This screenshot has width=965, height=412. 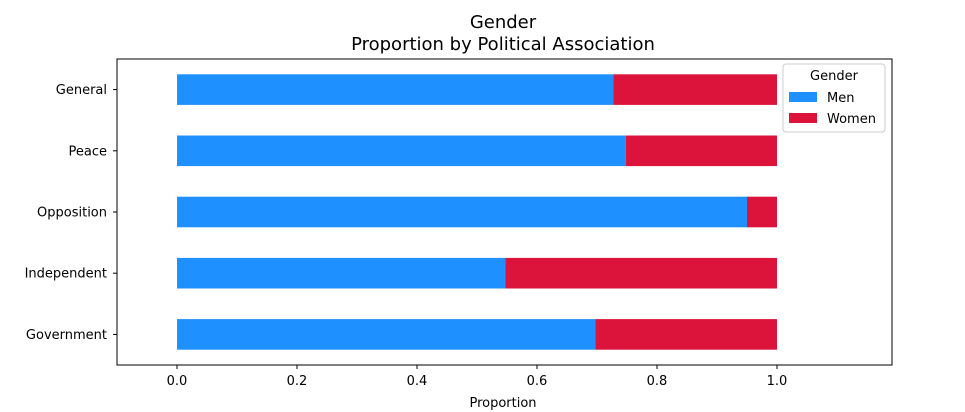 What do you see at coordinates (834, 76) in the screenshot?
I see `legend-title: Gender` at bounding box center [834, 76].